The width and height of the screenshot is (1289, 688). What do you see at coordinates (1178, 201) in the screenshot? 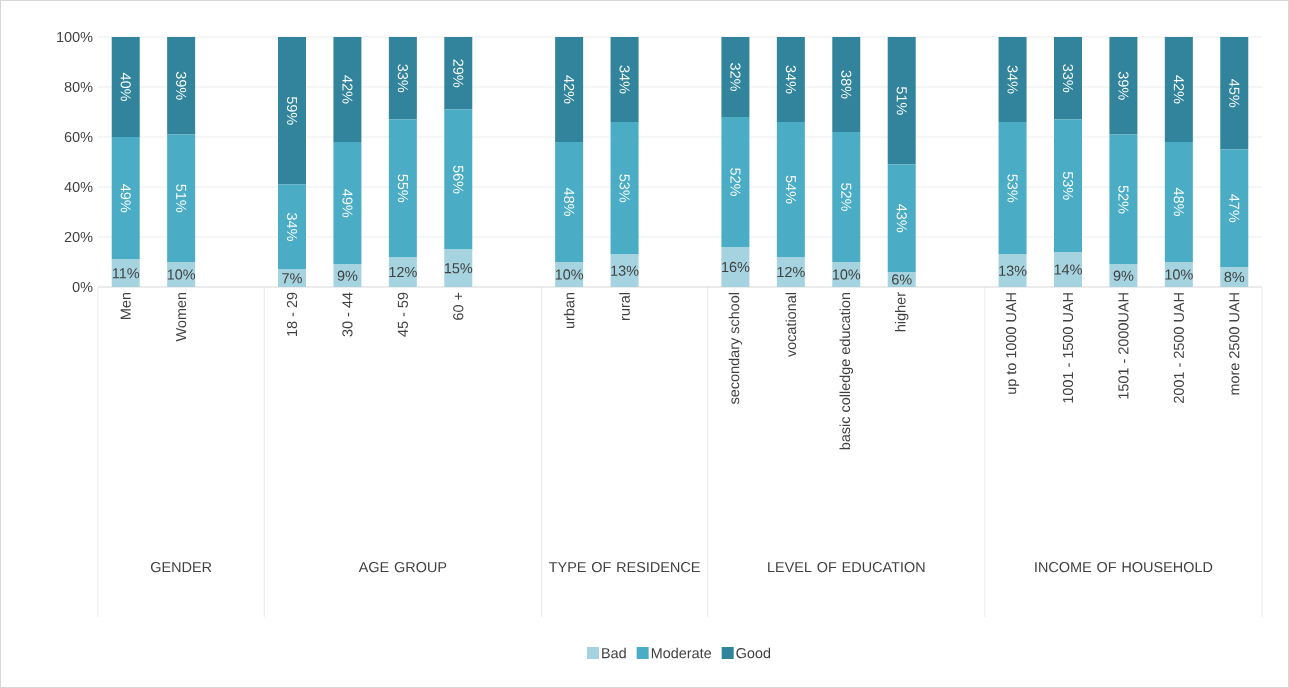
I see `data-label: 48%` at bounding box center [1178, 201].